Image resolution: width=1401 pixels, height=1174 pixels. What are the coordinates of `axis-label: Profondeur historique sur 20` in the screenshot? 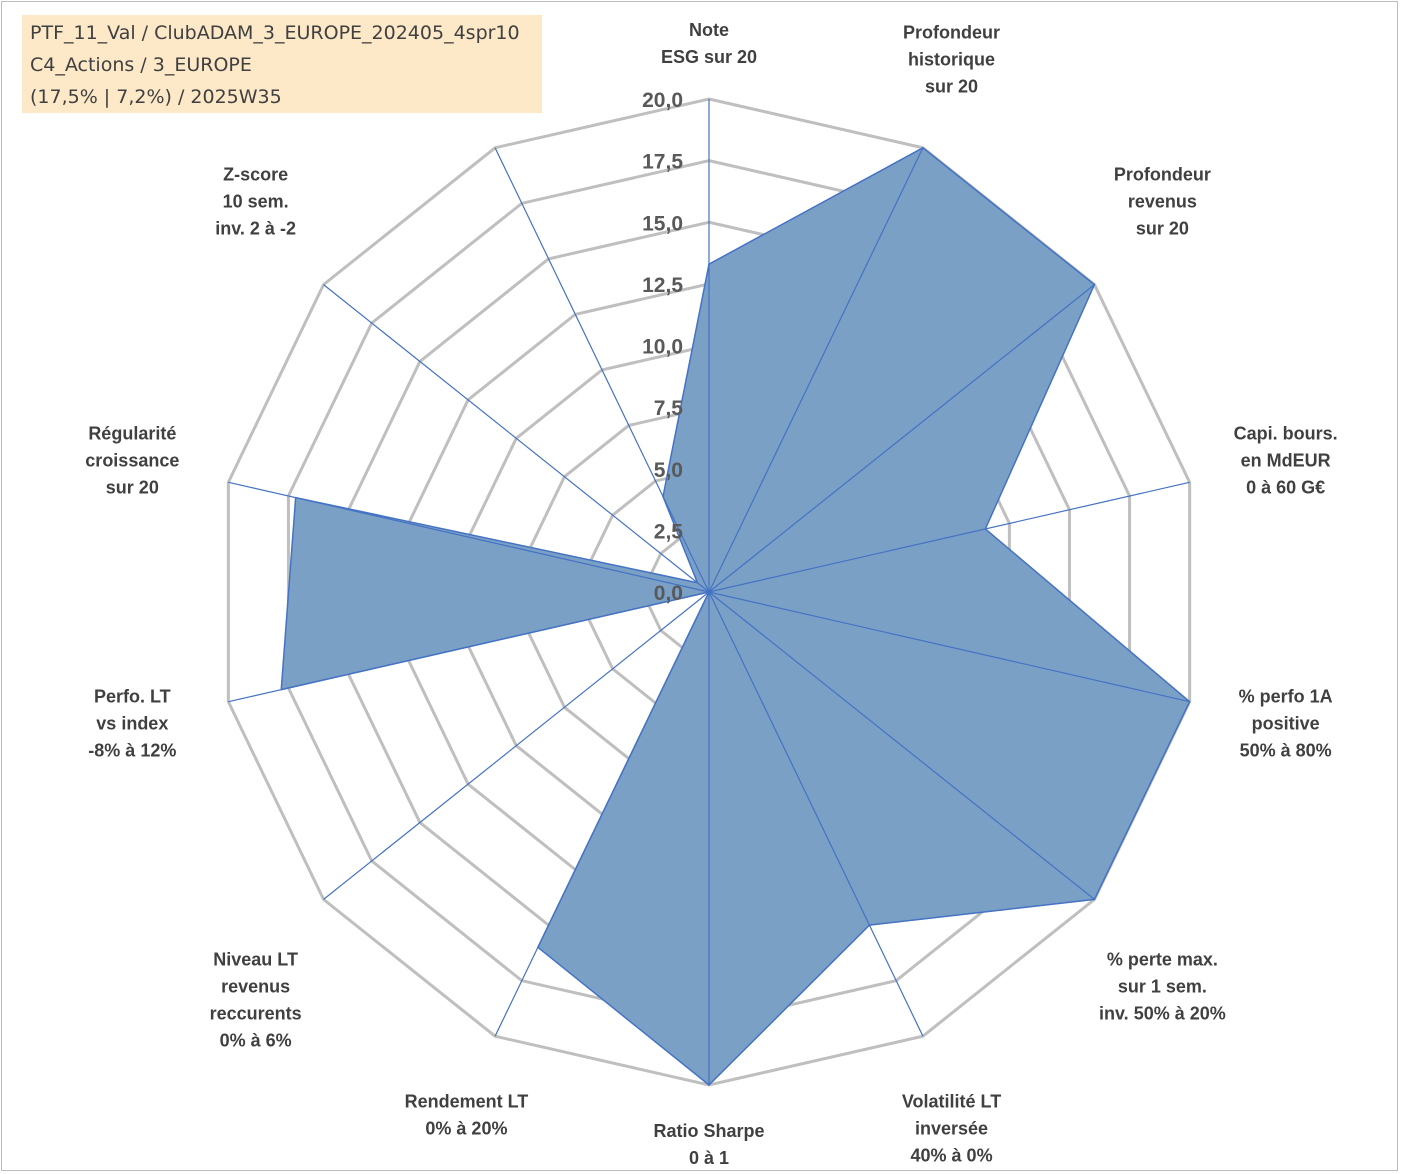 It's located at (951, 59).